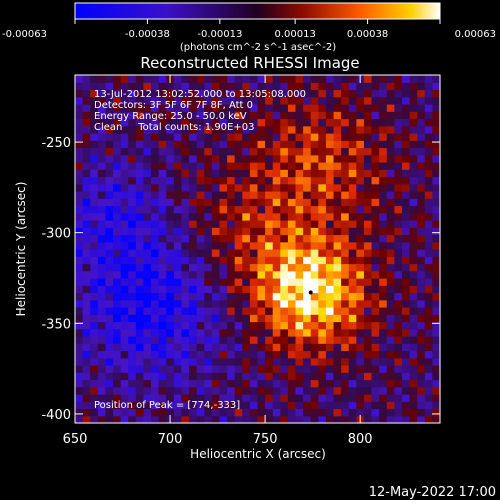 The width and height of the screenshot is (500, 500). What do you see at coordinates (56, 143) in the screenshot?
I see `y-tick-label: -250` at bounding box center [56, 143].